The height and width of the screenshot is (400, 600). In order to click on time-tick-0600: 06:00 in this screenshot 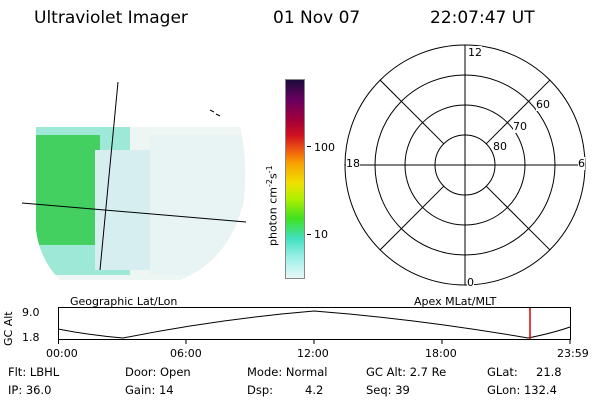, I will do `click(186, 353)`.